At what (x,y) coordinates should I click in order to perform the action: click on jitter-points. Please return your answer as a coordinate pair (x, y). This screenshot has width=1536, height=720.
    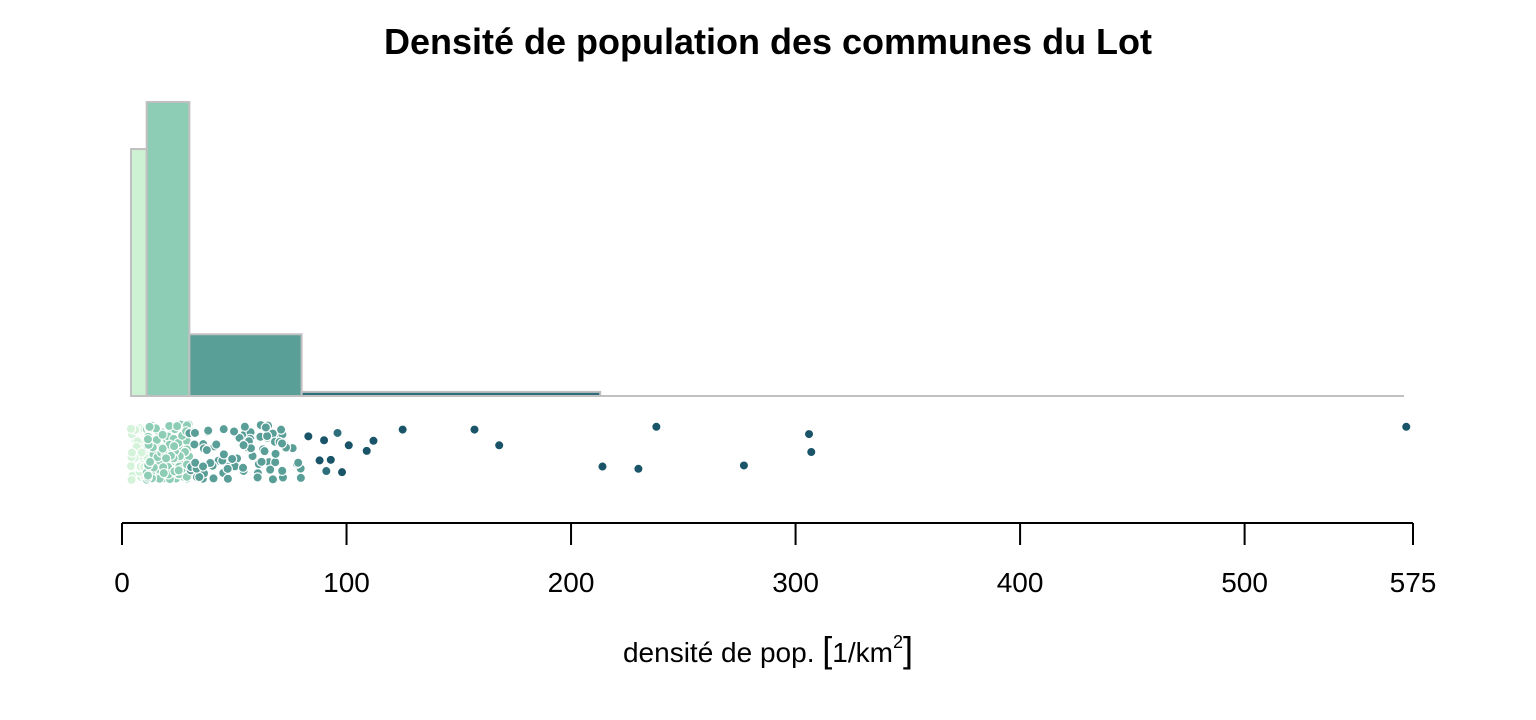
    Looking at the image, I should click on (768, 452).